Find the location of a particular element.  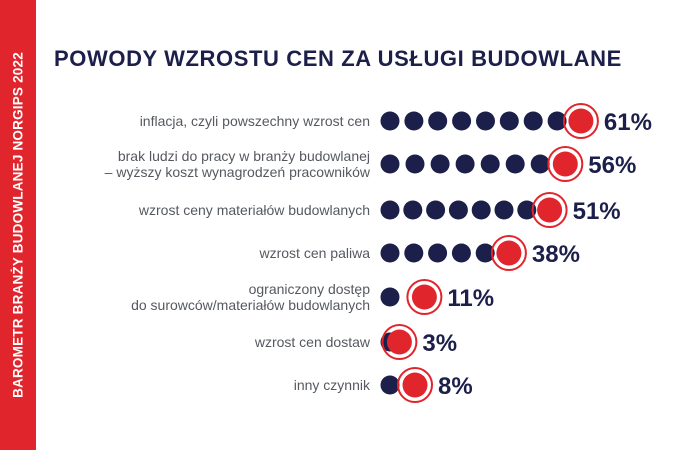

category-label: inny czynnik is located at coordinates (332, 385).